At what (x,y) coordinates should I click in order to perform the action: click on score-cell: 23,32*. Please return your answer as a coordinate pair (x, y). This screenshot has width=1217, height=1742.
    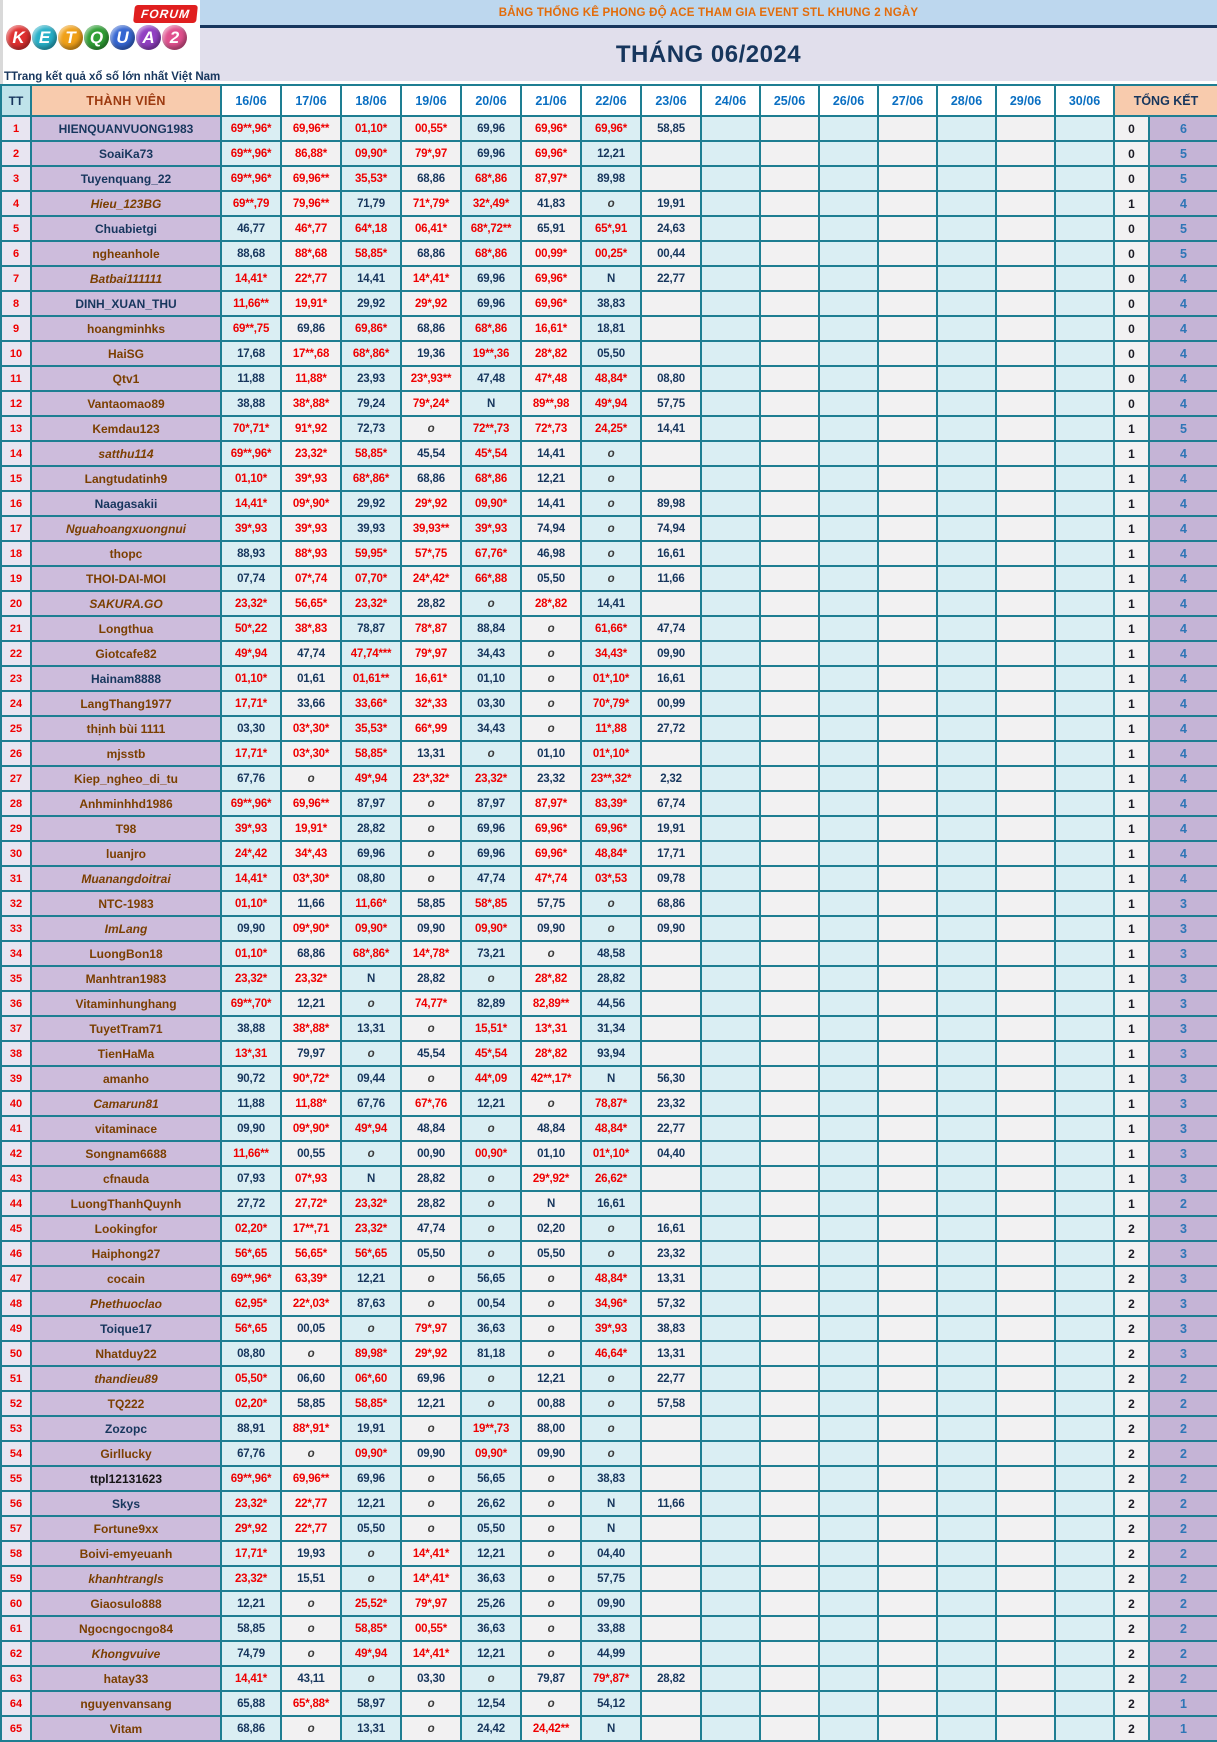
    Looking at the image, I should click on (311, 978).